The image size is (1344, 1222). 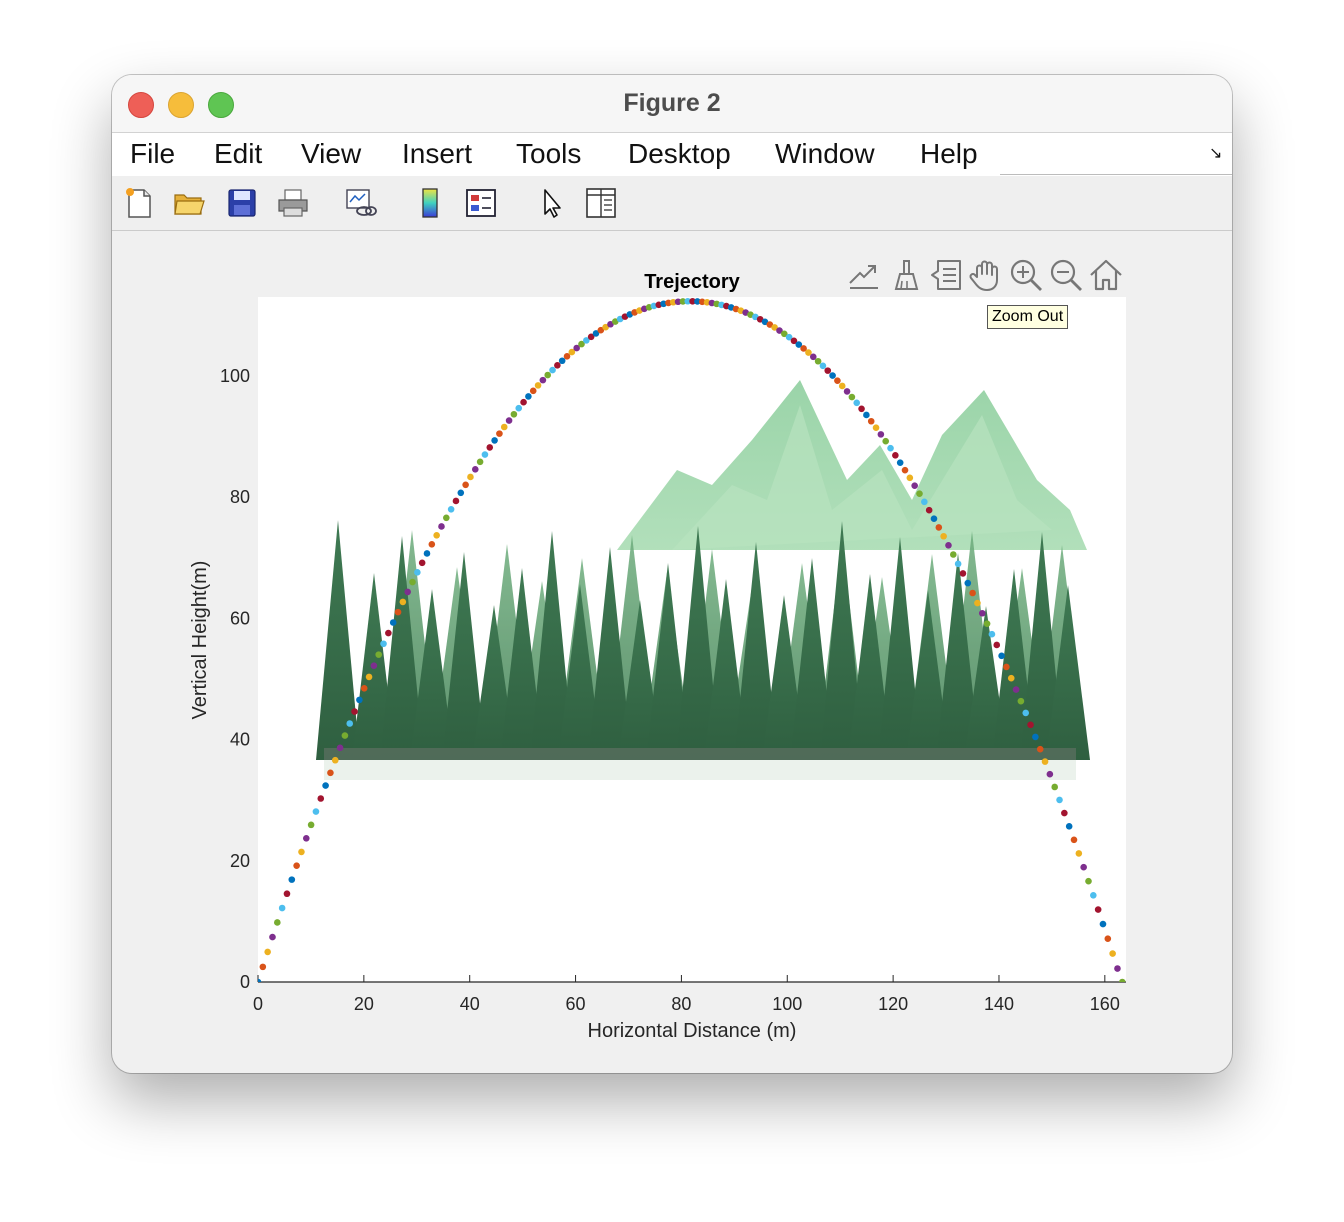 I want to click on menu-help: Help, so click(x=949, y=153).